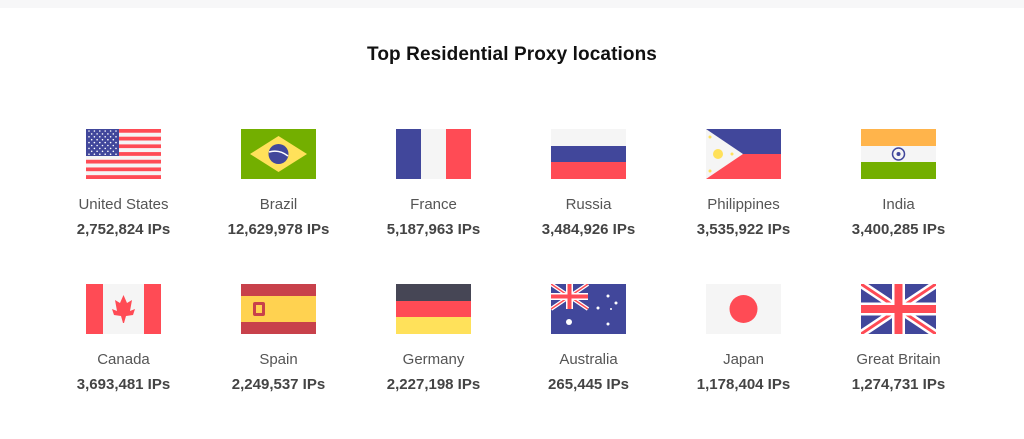  I want to click on location-name: Brazil, so click(278, 204).